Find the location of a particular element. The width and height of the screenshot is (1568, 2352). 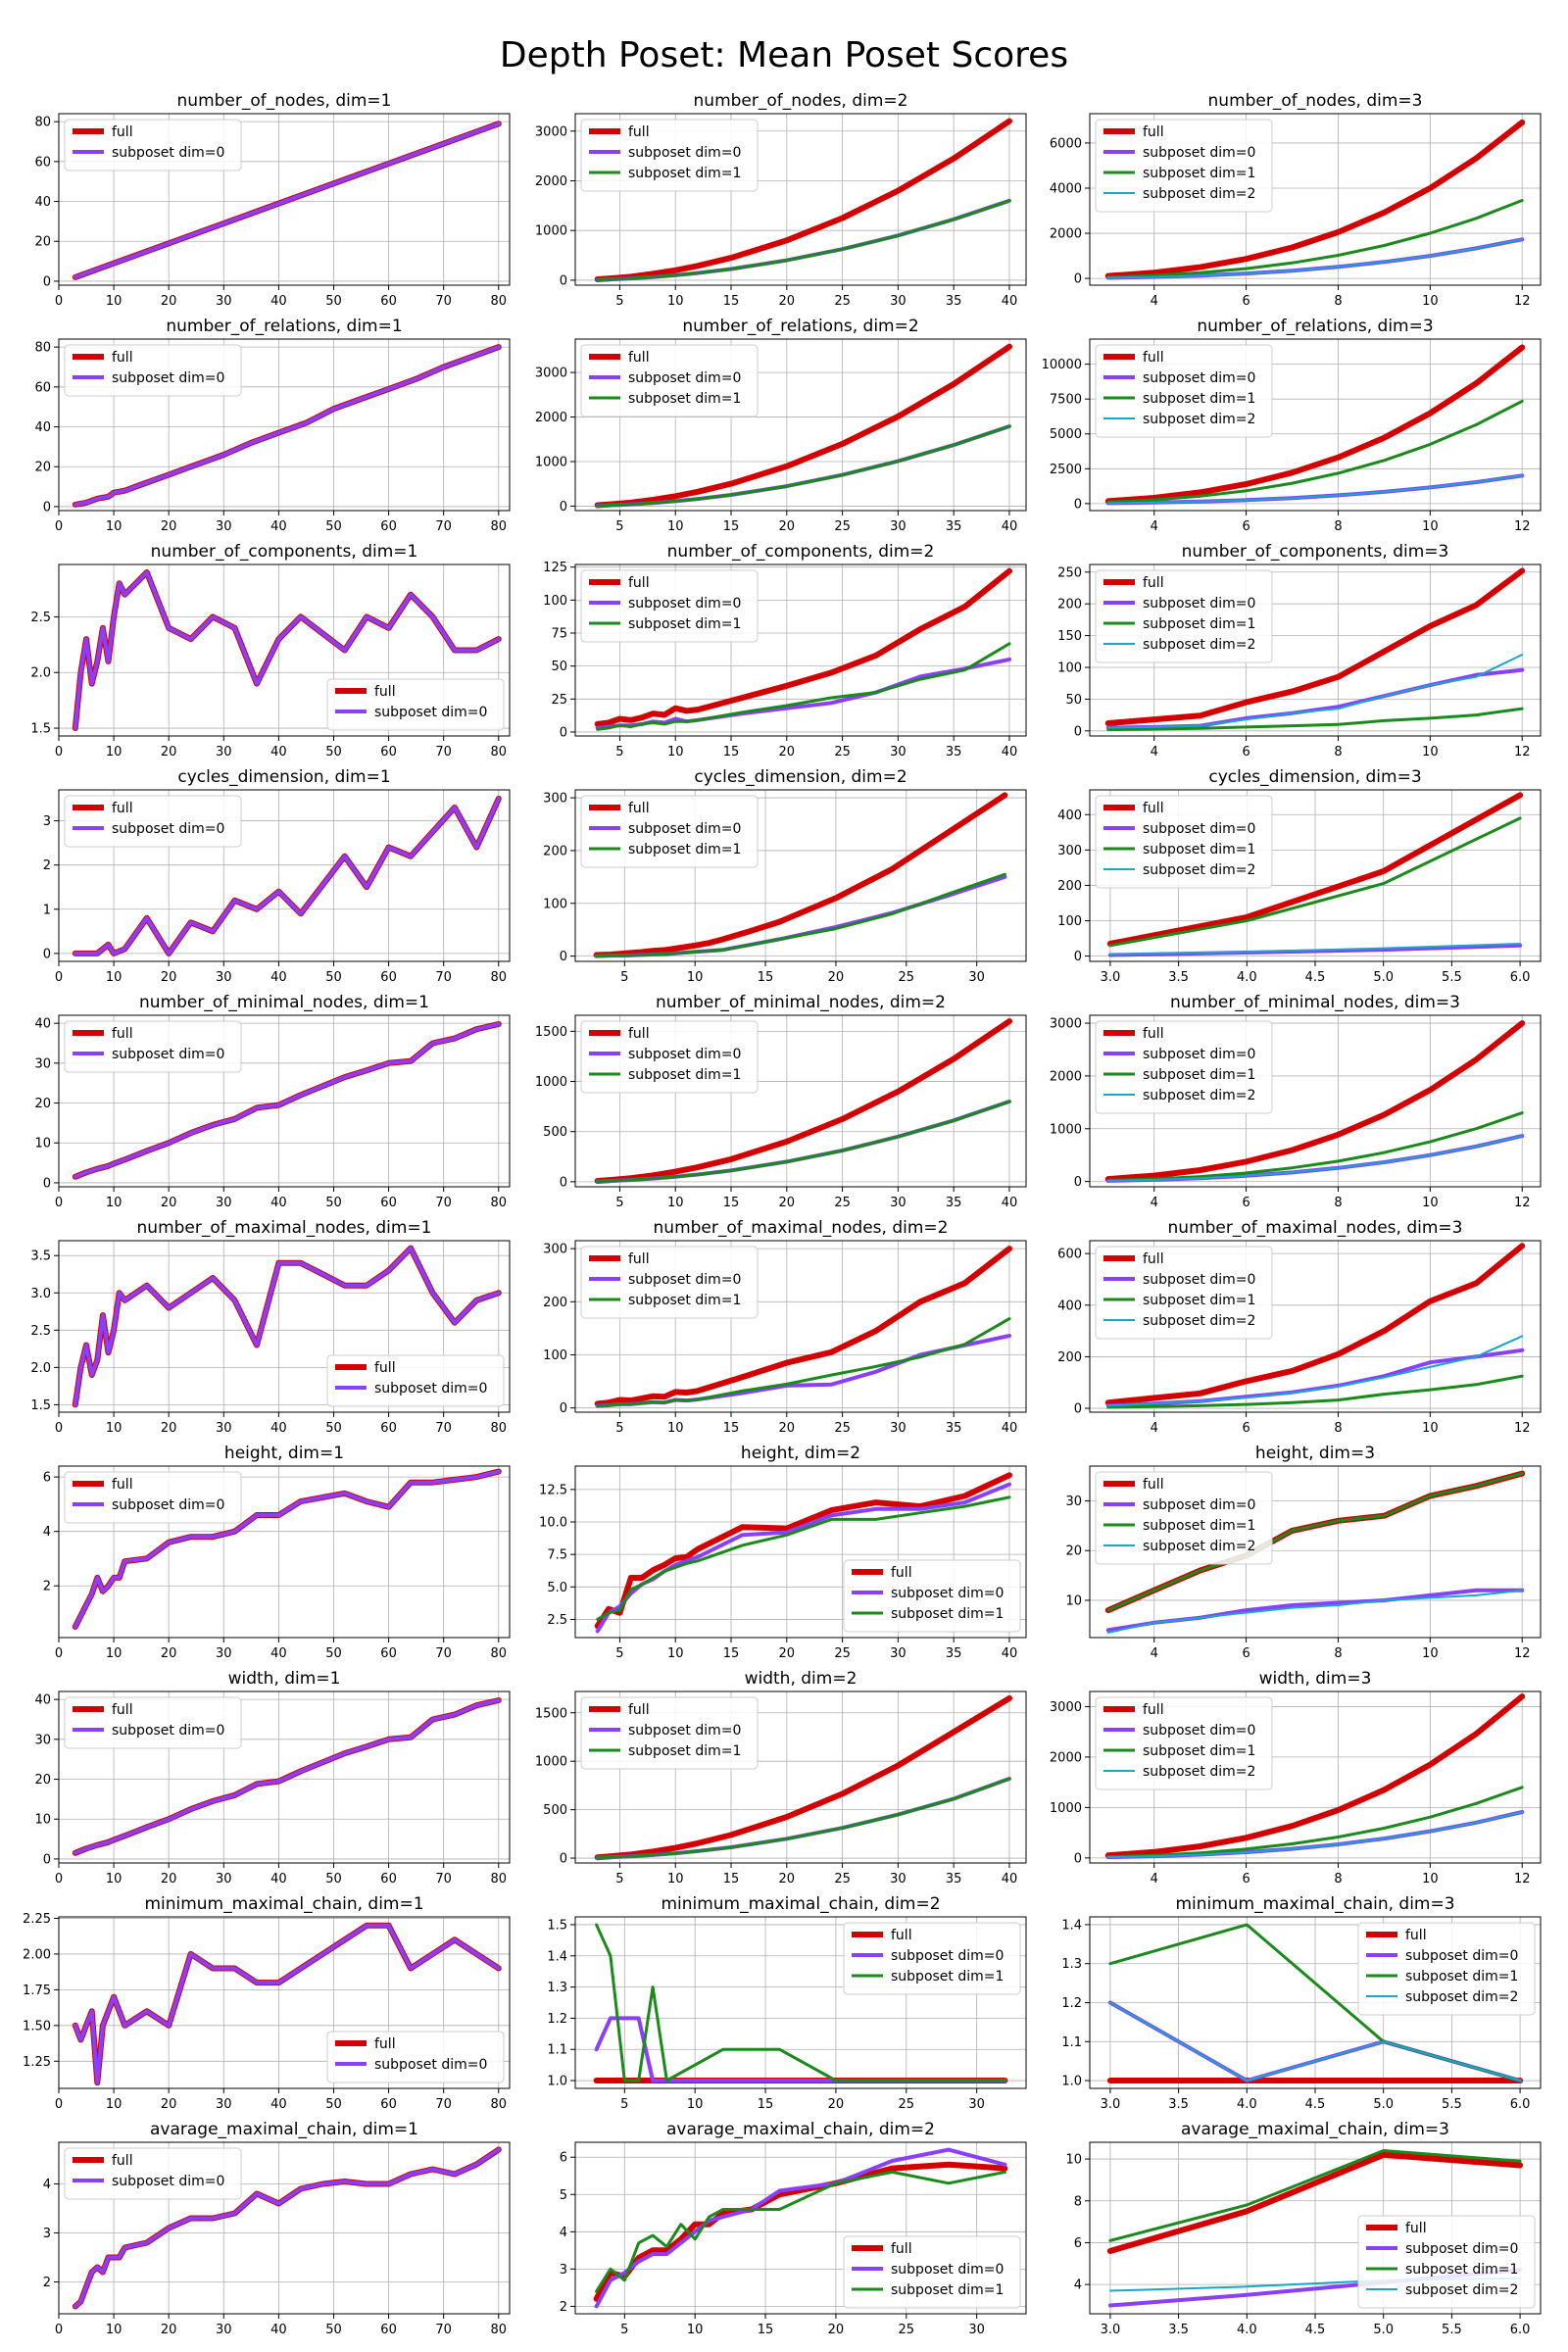

x-tick-label: 8 is located at coordinates (1338, 752).